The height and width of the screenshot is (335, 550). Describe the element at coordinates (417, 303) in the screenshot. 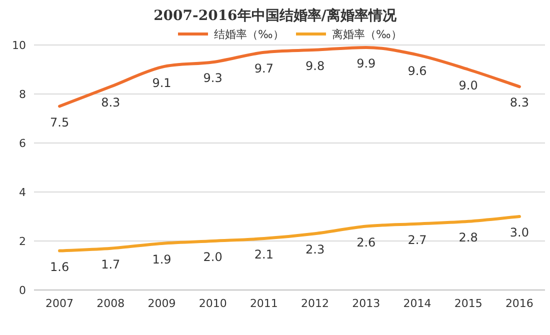

I see `x-tick-label: 2014` at that location.